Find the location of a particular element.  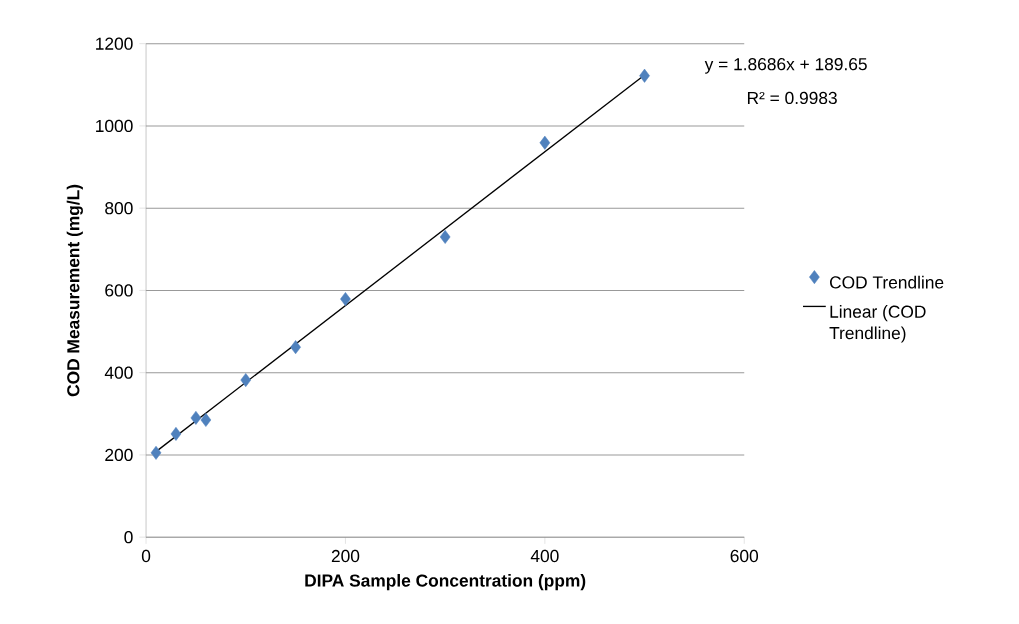

legend-label: Linear (COD Trendline) is located at coordinates (877, 324).